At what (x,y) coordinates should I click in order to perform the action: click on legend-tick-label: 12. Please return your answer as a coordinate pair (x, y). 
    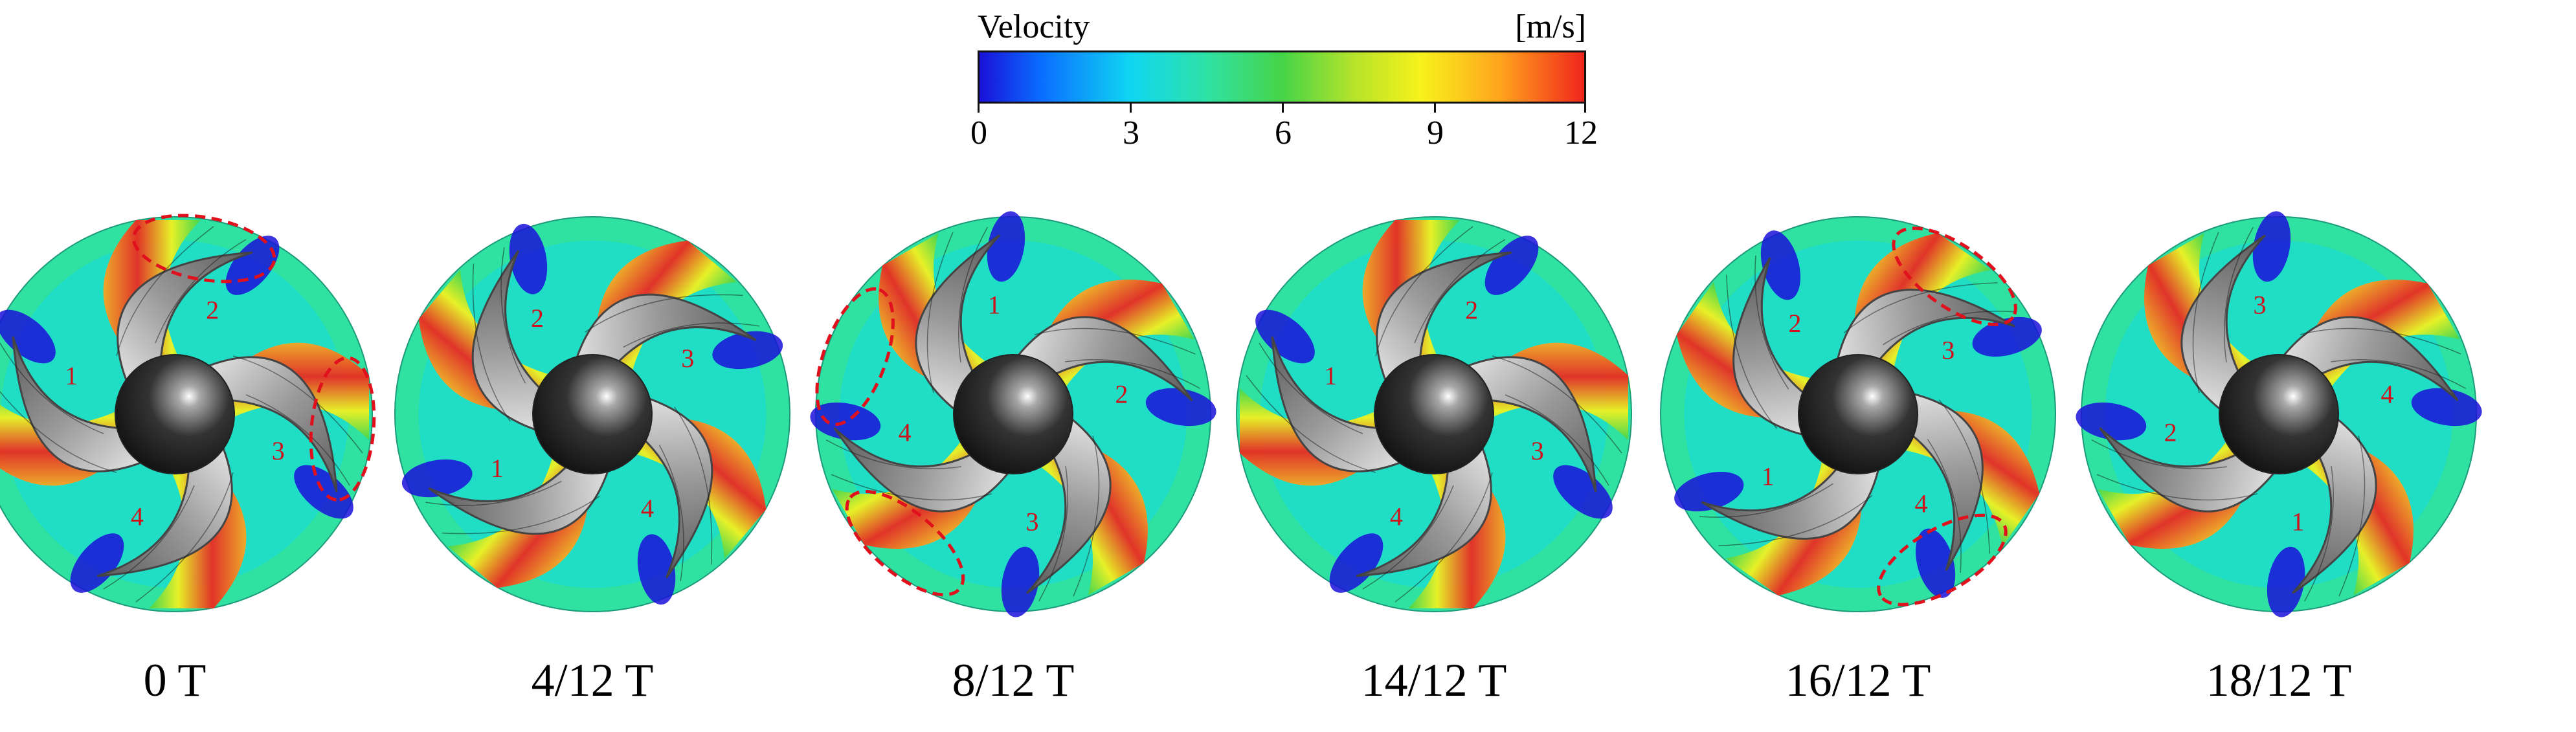
    Looking at the image, I should click on (1581, 133).